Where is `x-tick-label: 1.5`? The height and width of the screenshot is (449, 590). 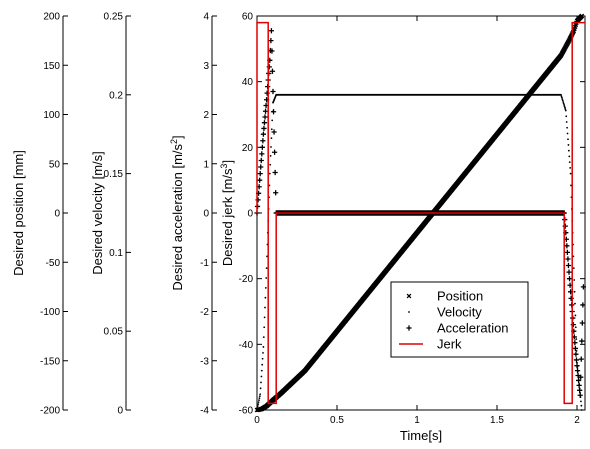 x-tick-label: 1.5 is located at coordinates (497, 420).